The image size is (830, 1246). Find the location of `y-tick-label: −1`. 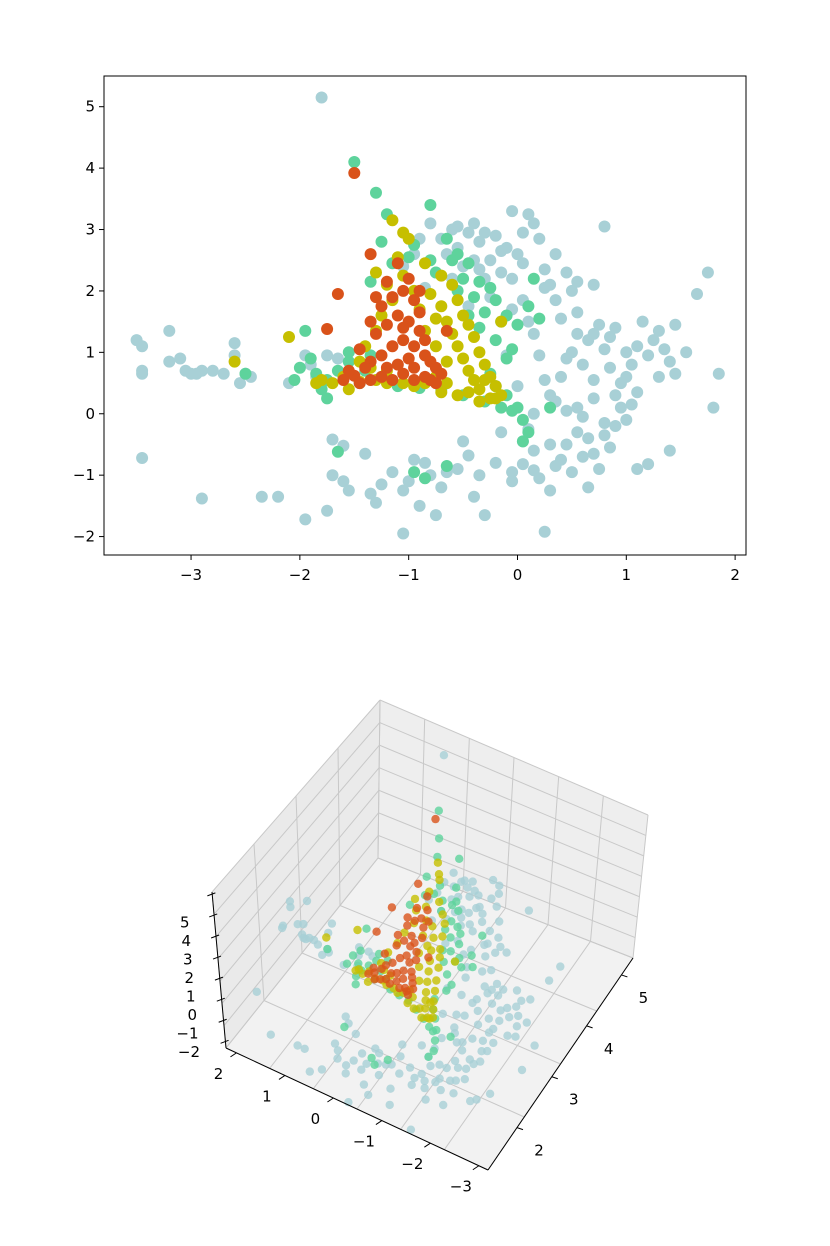

y-tick-label: −1 is located at coordinates (84, 475).